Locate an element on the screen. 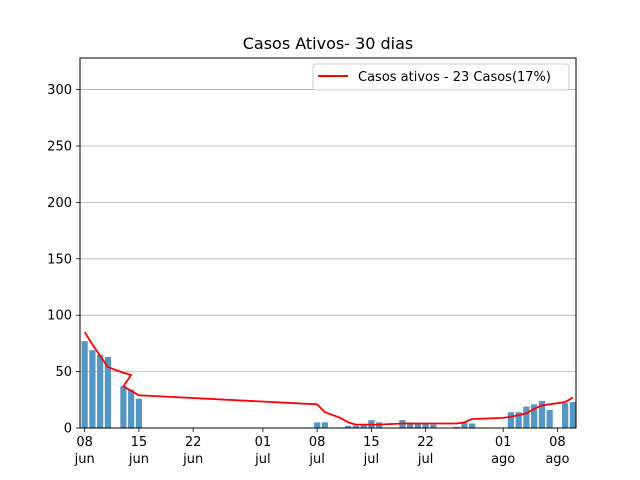  y-tick-label: 200 is located at coordinates (59, 203).